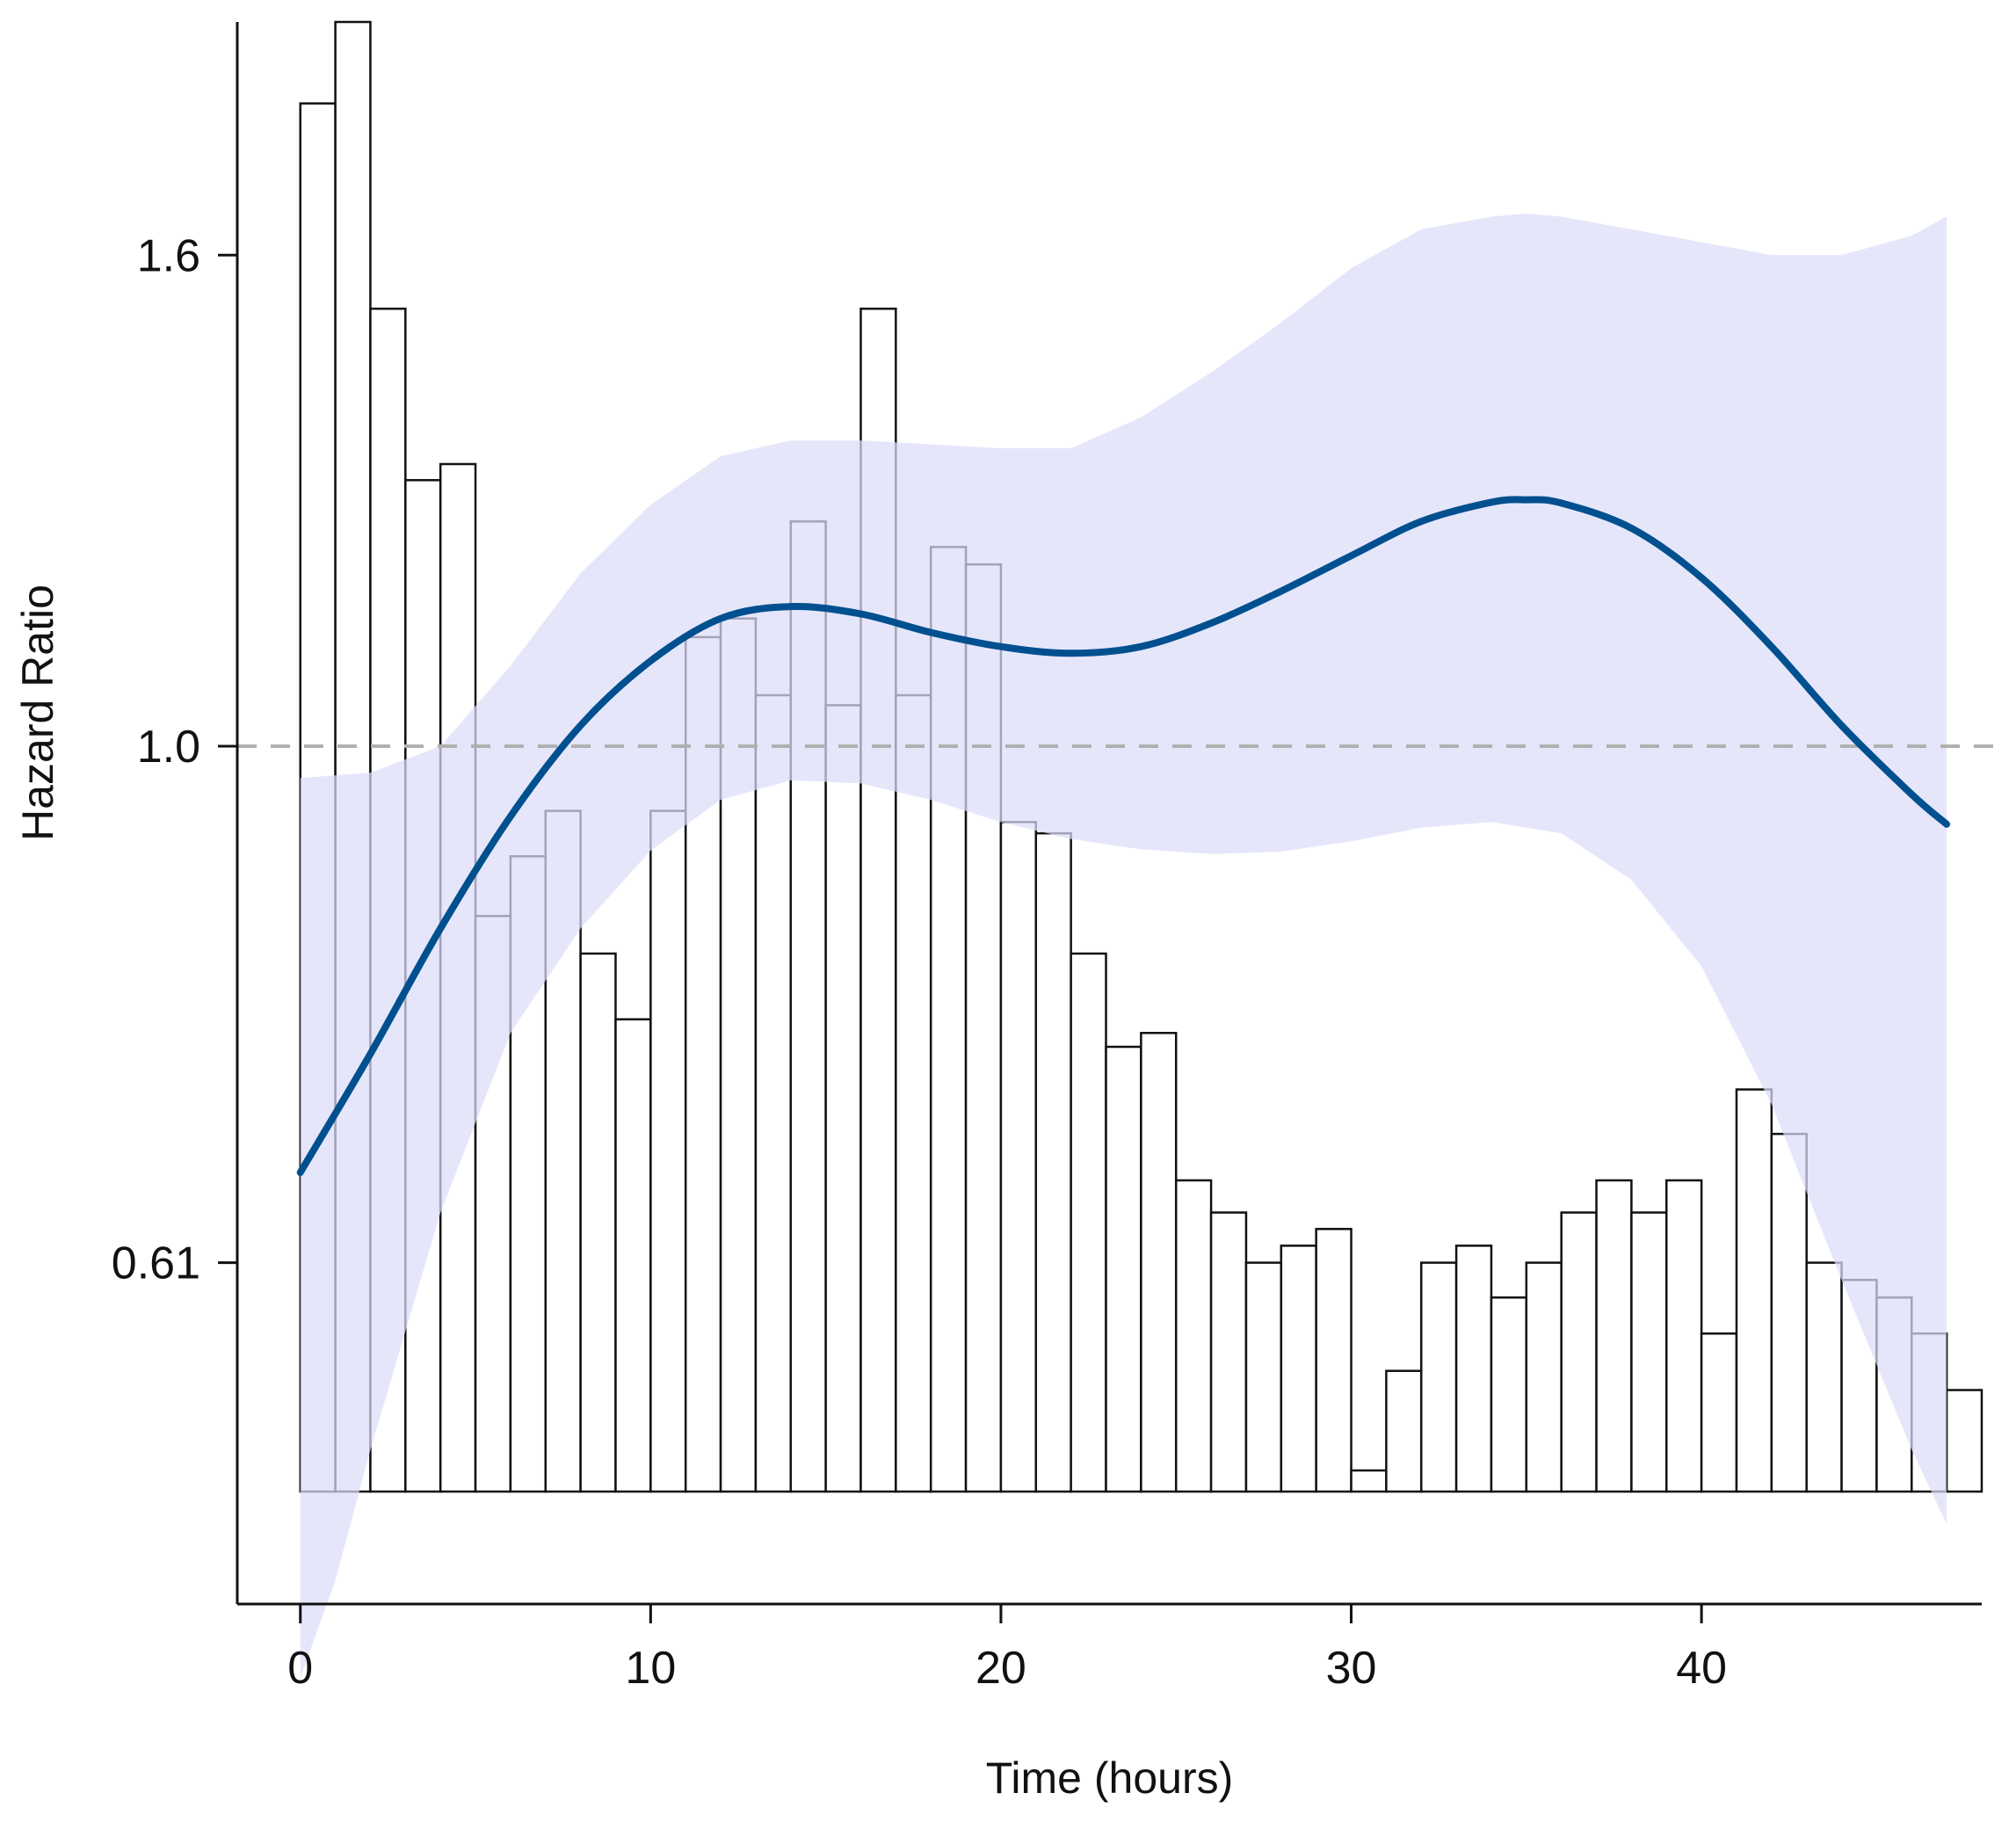 The width and height of the screenshot is (2016, 1822). I want to click on y-axis-ticks: 0.61 1.0 1.6, so click(174, 759).